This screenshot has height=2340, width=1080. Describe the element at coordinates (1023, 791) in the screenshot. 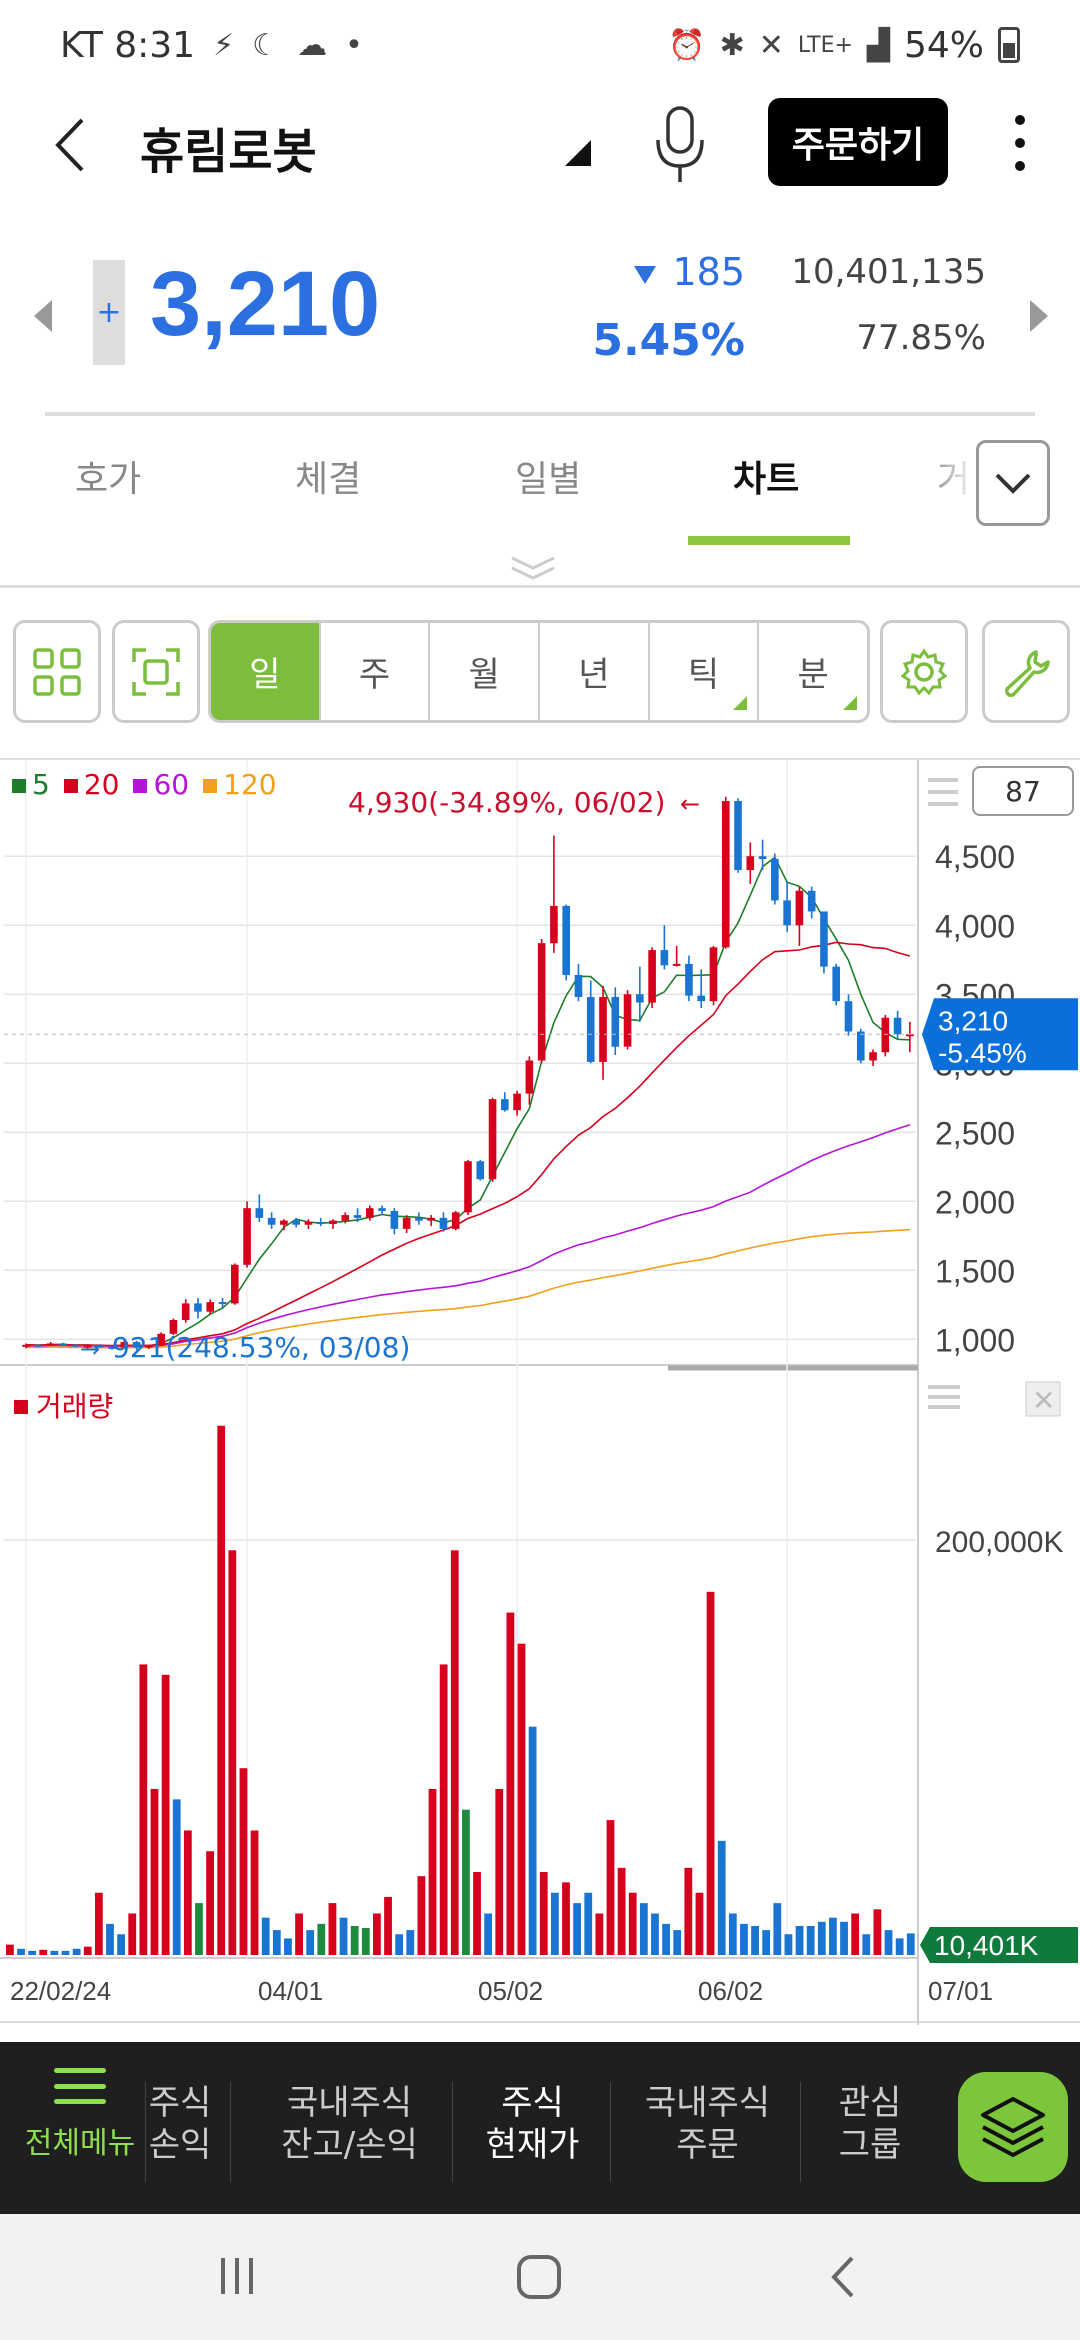

I see `candle-count-input: 87` at that location.